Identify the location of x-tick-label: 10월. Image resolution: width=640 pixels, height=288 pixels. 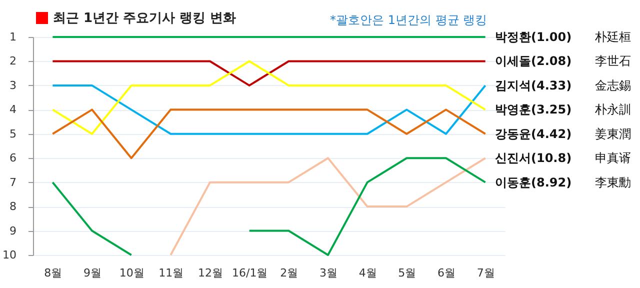
(131, 273).